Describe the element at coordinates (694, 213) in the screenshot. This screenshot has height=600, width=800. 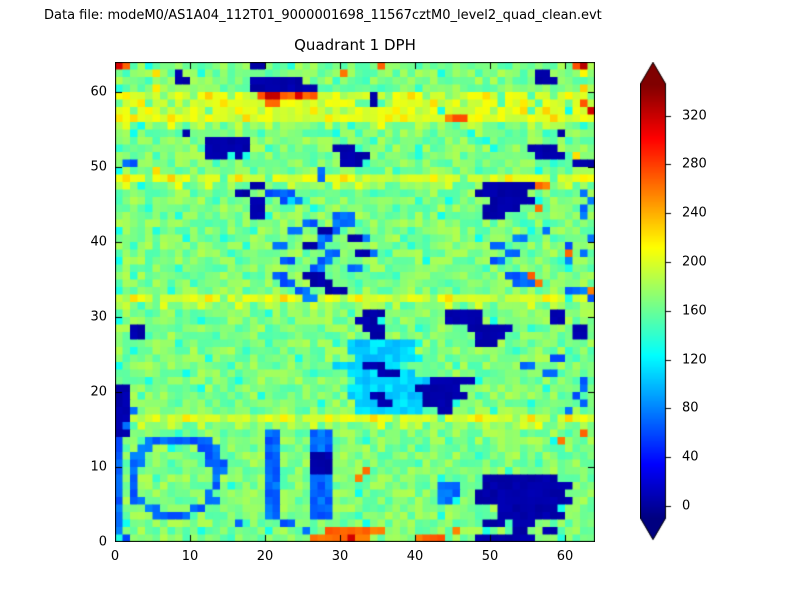
I see `colorbar-tick-label: 240` at that location.